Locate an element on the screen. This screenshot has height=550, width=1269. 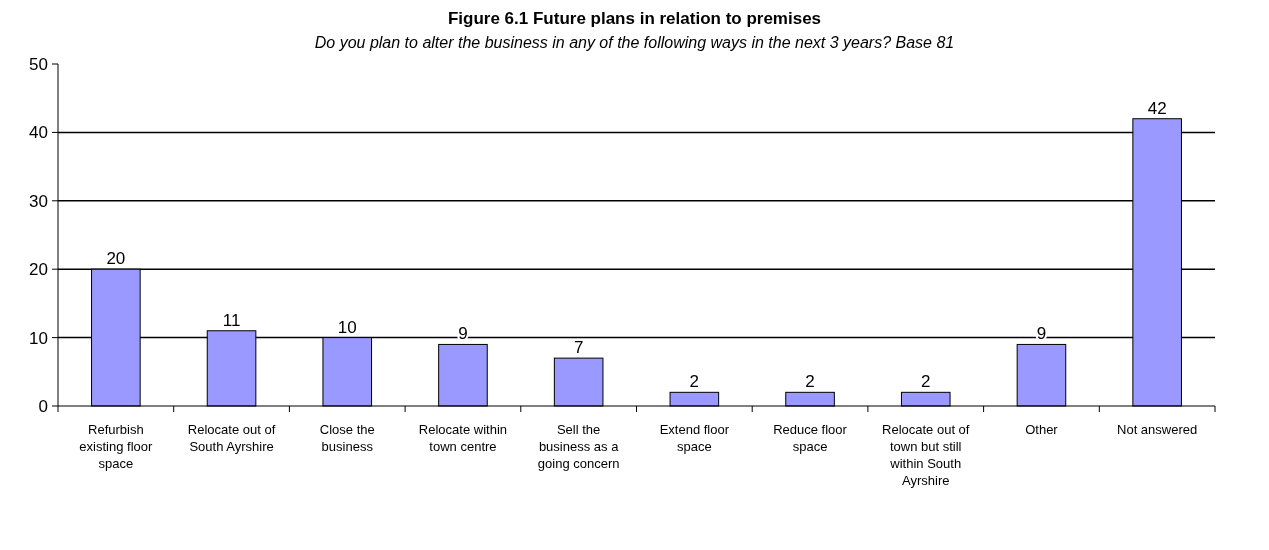
chart-title: Figure 6.1 Future plans in relation to premises is located at coordinates (634, 18).